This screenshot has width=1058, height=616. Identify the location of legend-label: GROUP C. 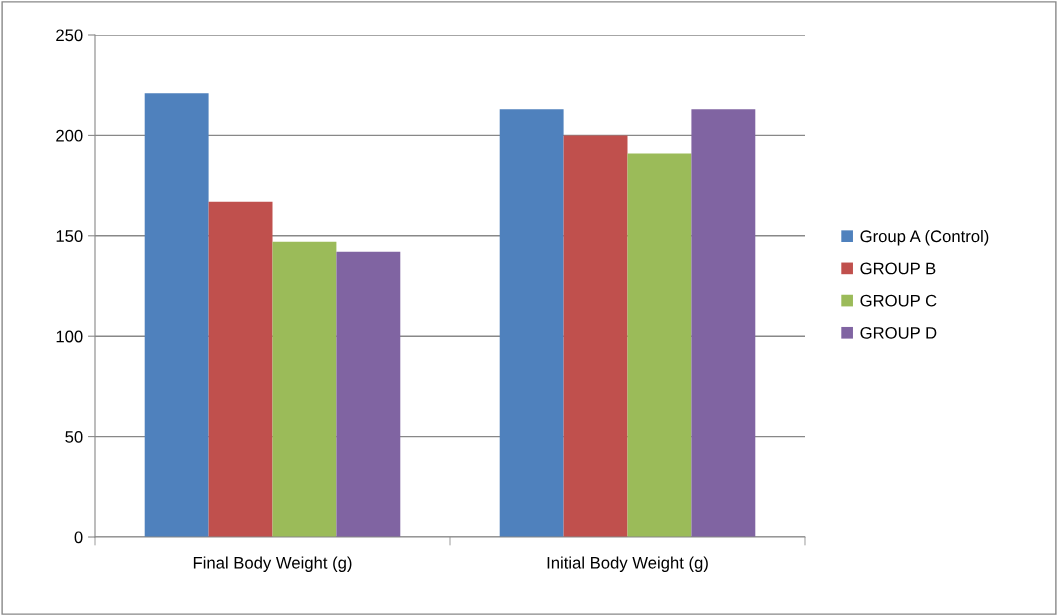
(898, 300).